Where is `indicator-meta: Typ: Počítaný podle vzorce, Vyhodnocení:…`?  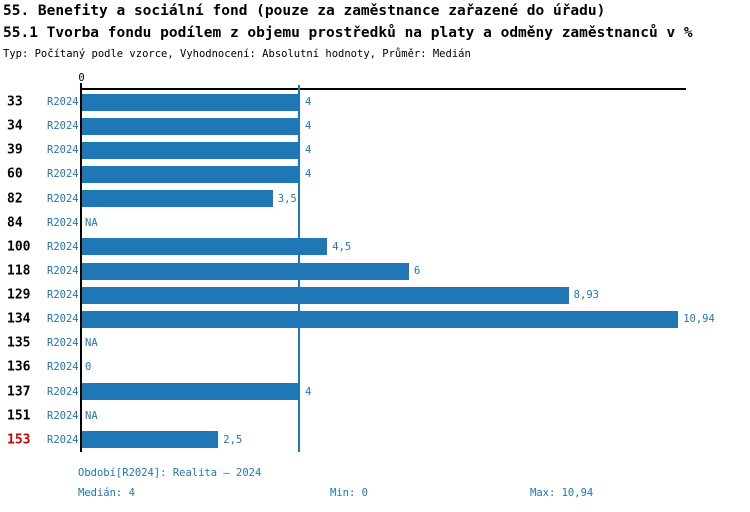
indicator-meta: Typ: Počítaný podle vzorce, Vyhodnocení:… is located at coordinates (237, 54).